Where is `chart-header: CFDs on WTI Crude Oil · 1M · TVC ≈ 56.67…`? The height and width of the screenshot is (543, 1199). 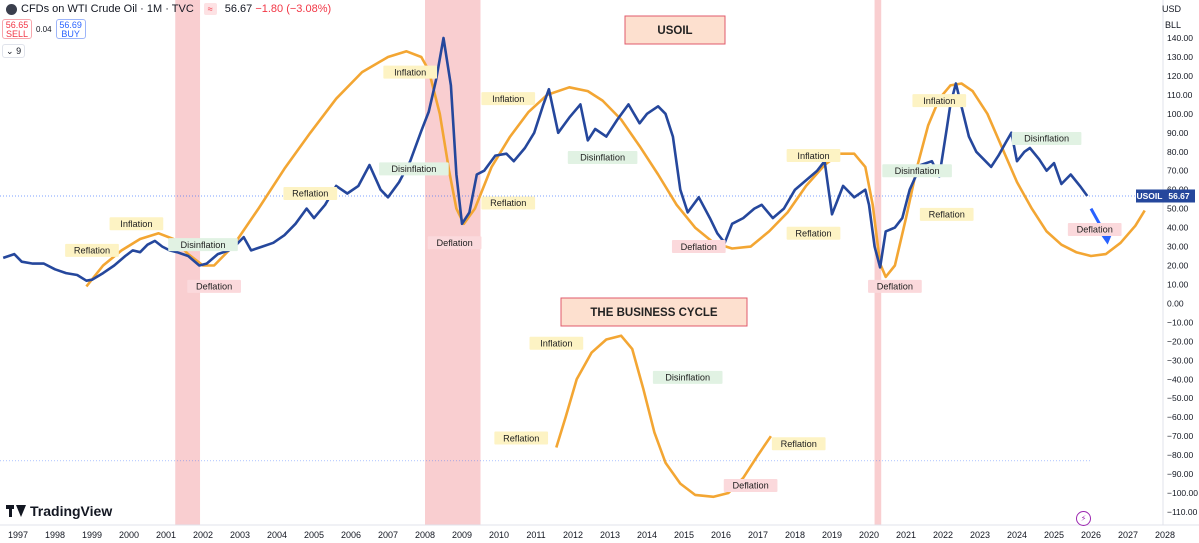
chart-header: CFDs on WTI Crude Oil · 1M · TVC ≈ 56.67… is located at coordinates (165, 9).